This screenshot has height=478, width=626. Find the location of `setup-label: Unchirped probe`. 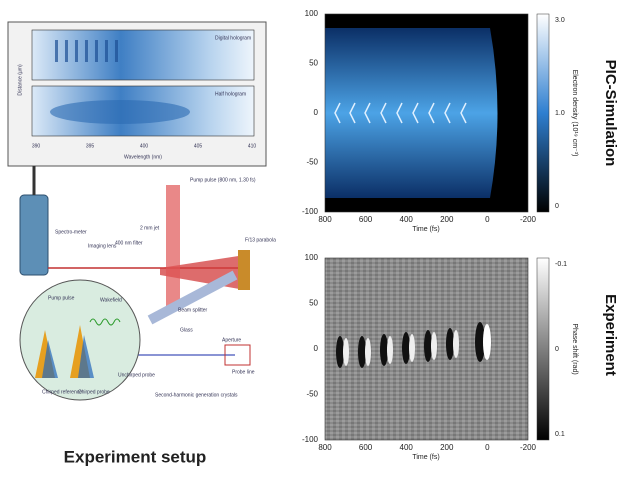

setup-label: Unchirped probe is located at coordinates (136, 375).